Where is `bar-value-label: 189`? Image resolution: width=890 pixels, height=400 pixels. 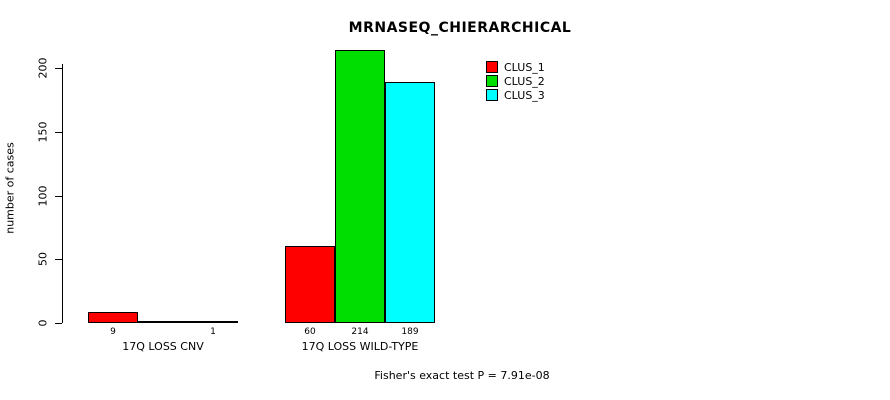 bar-value-label: 189 is located at coordinates (410, 332).